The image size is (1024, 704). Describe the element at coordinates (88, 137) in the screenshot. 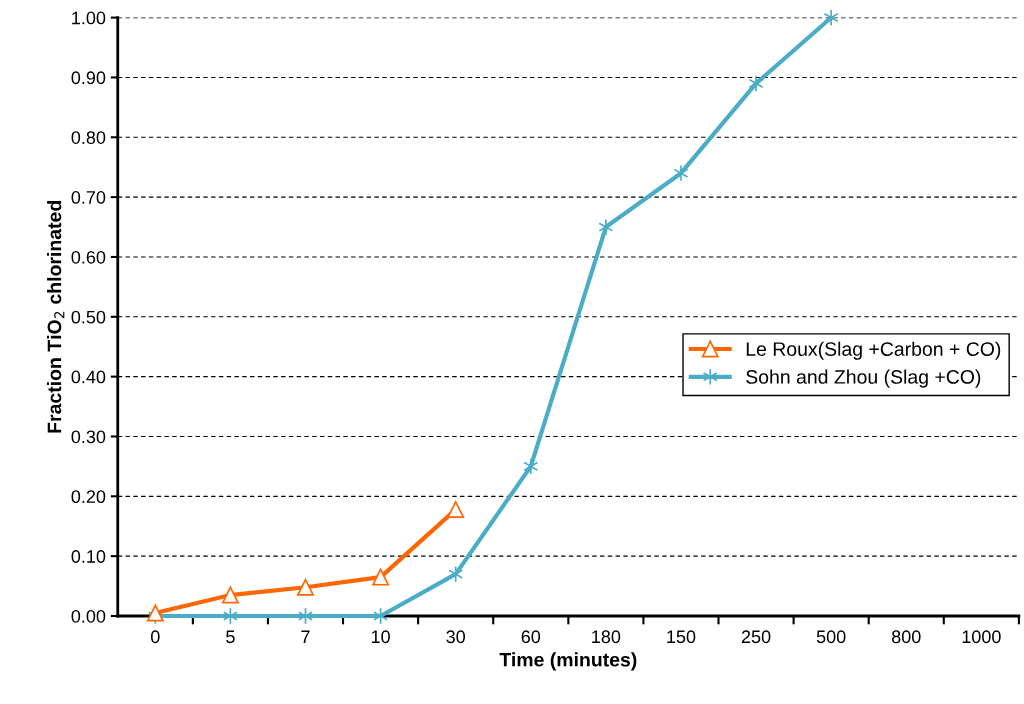

I see `y-tick-label: 0.80` at that location.